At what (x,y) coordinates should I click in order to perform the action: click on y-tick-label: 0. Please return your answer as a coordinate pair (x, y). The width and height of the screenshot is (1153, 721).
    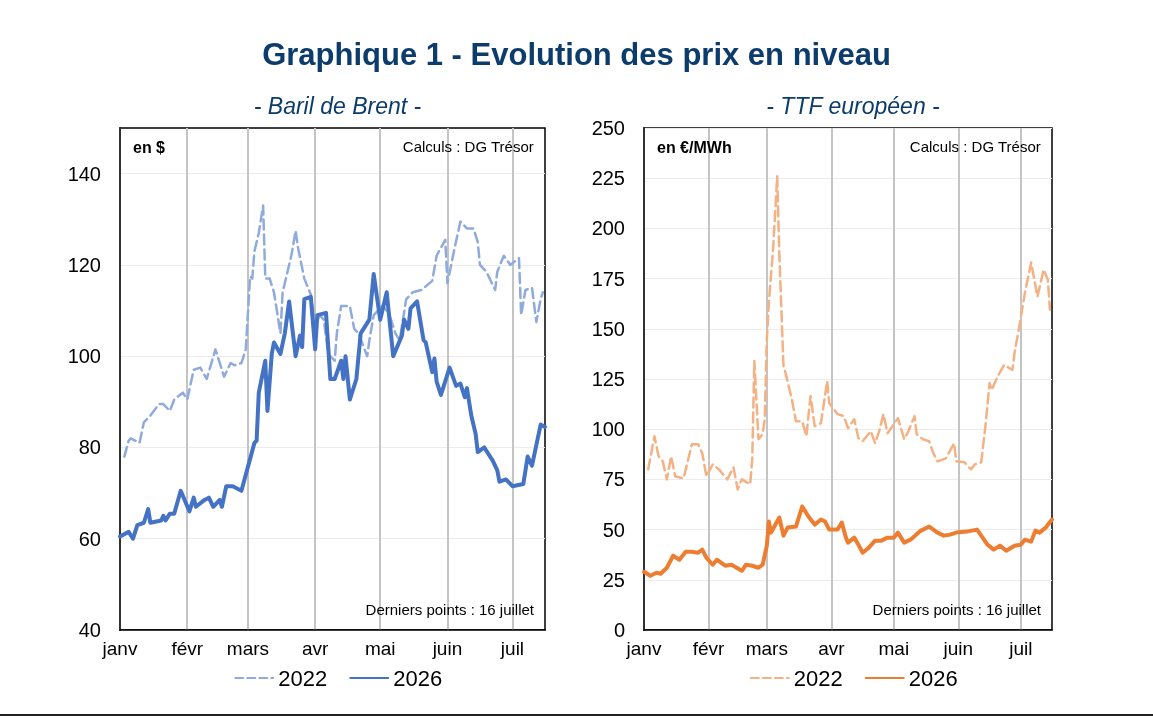
    Looking at the image, I should click on (619, 630).